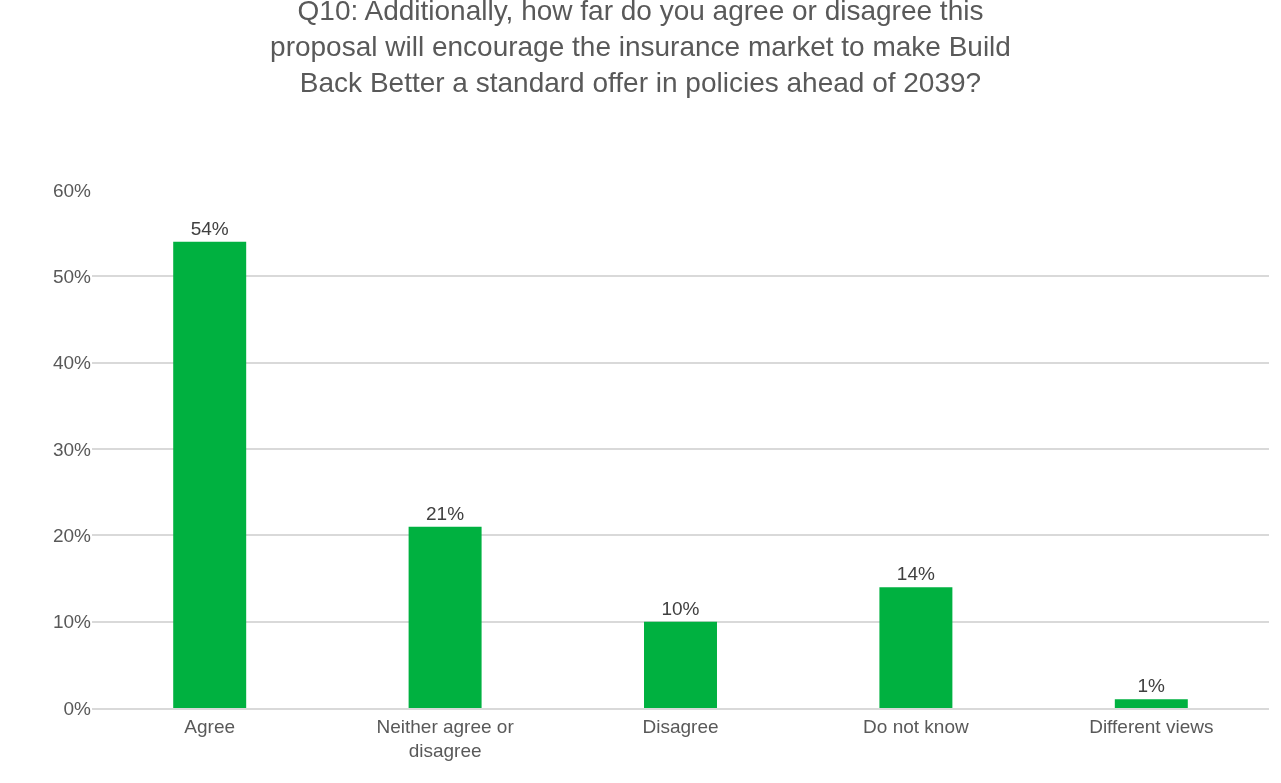 The image size is (1281, 783). I want to click on y-tick-label: 40%, so click(72, 363).